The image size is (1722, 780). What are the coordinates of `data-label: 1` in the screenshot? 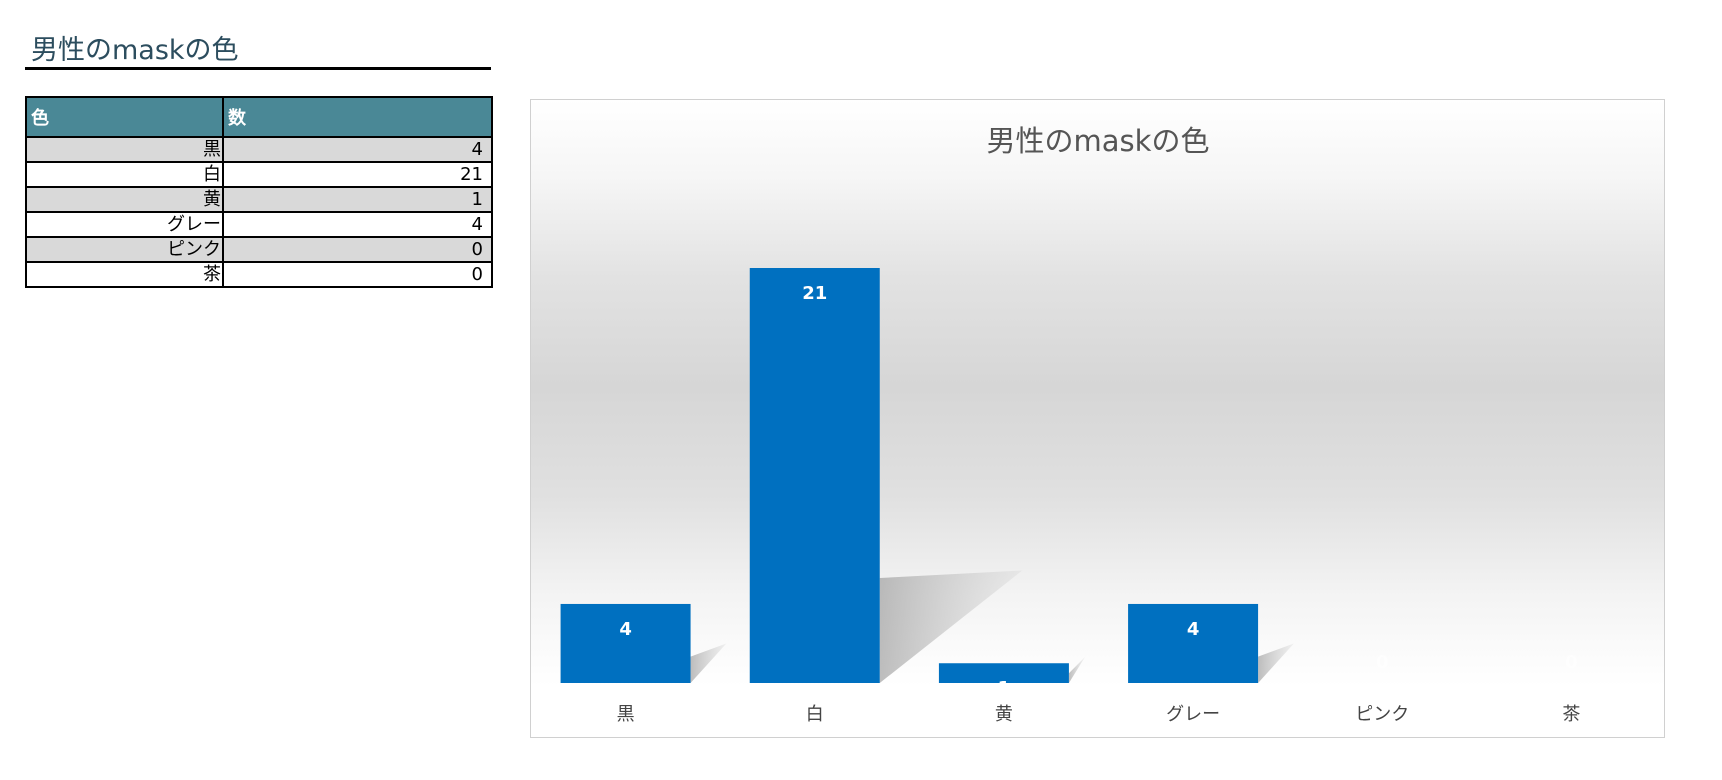 It's located at (1004, 688).